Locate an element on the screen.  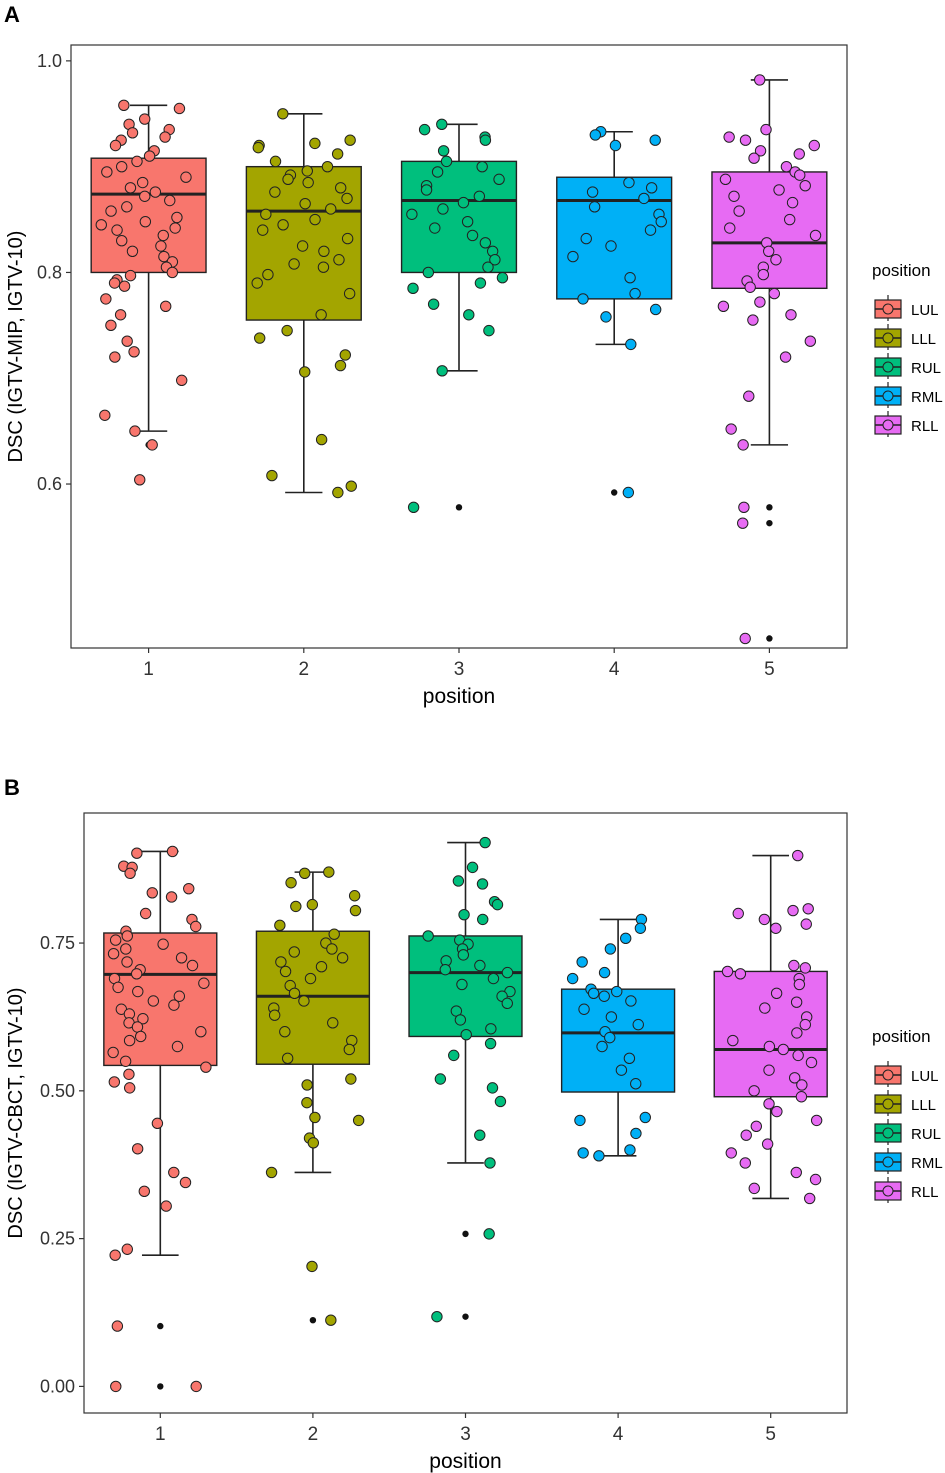
x-tick-label: 3 is located at coordinates (459, 669).